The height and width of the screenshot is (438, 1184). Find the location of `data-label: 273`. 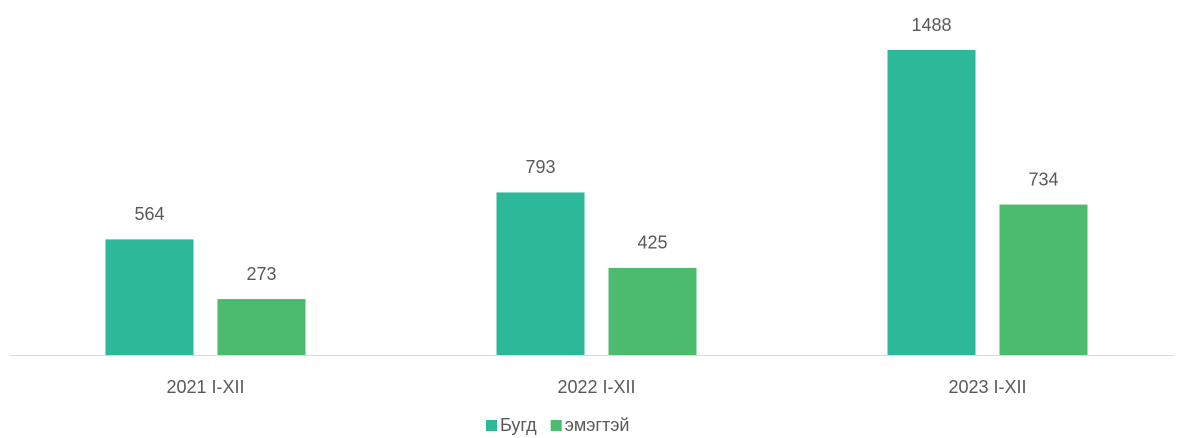

data-label: 273 is located at coordinates (261, 274).